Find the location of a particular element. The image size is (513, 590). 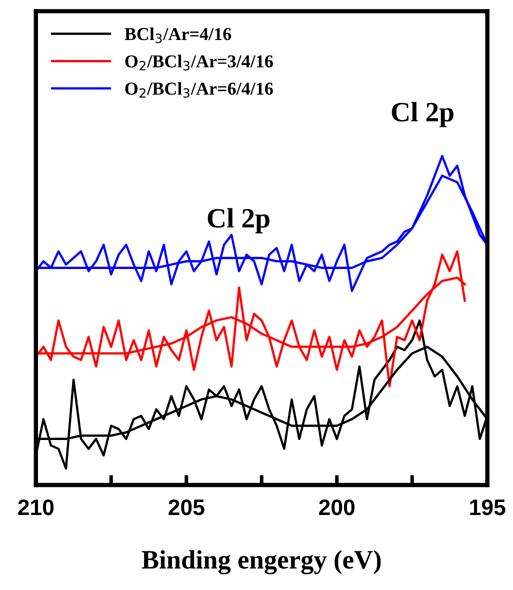

x-tick-label: 205 is located at coordinates (186, 507).